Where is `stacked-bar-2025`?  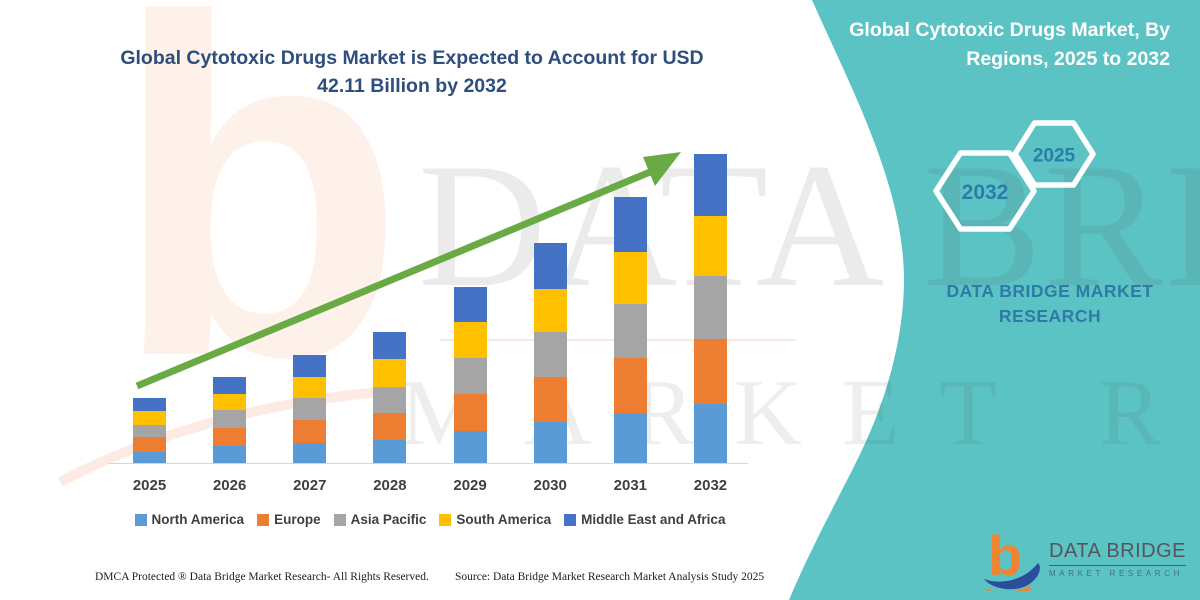 stacked-bar-2025 is located at coordinates (149, 430).